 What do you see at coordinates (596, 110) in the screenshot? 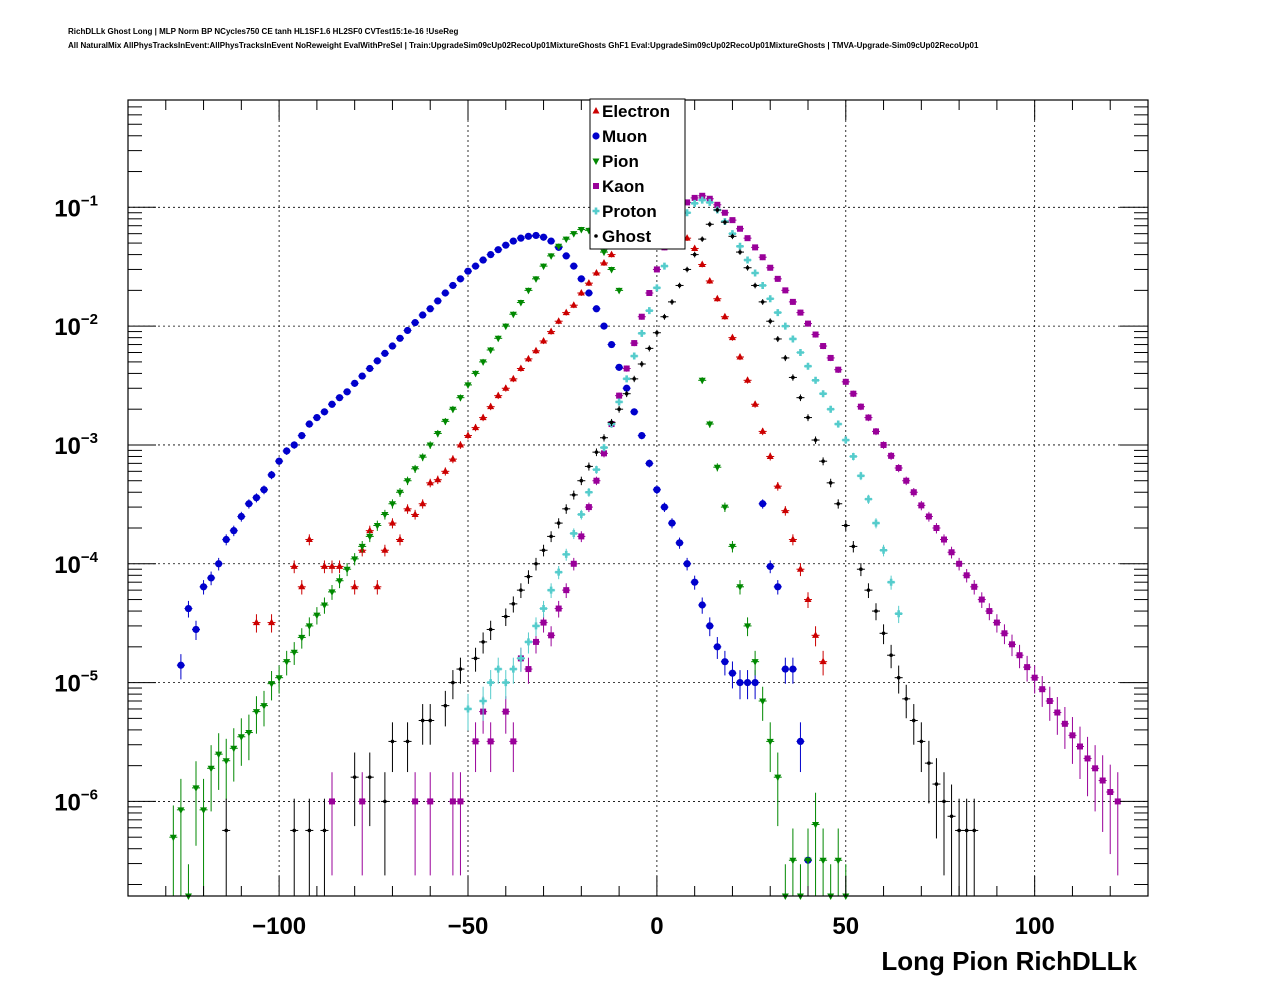
I see `legend-marker-electron` at bounding box center [596, 110].